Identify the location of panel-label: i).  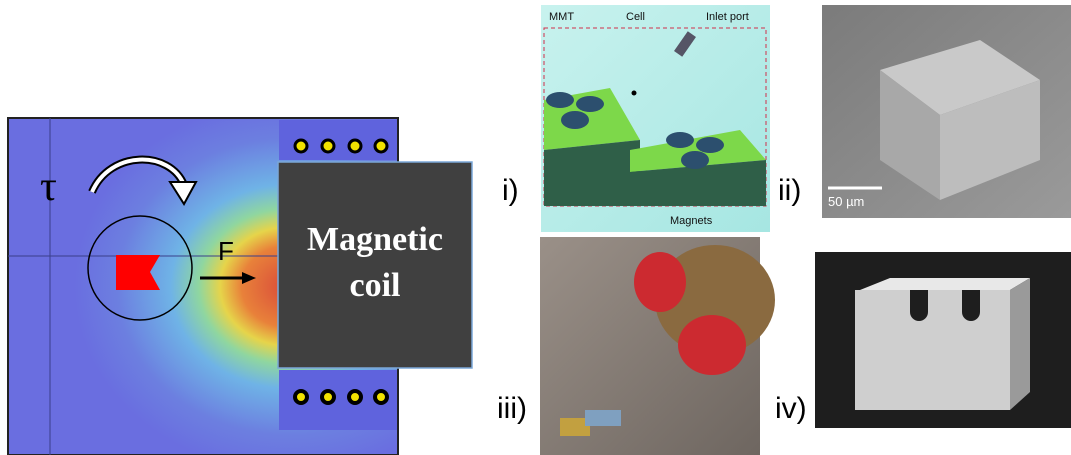
(510, 190).